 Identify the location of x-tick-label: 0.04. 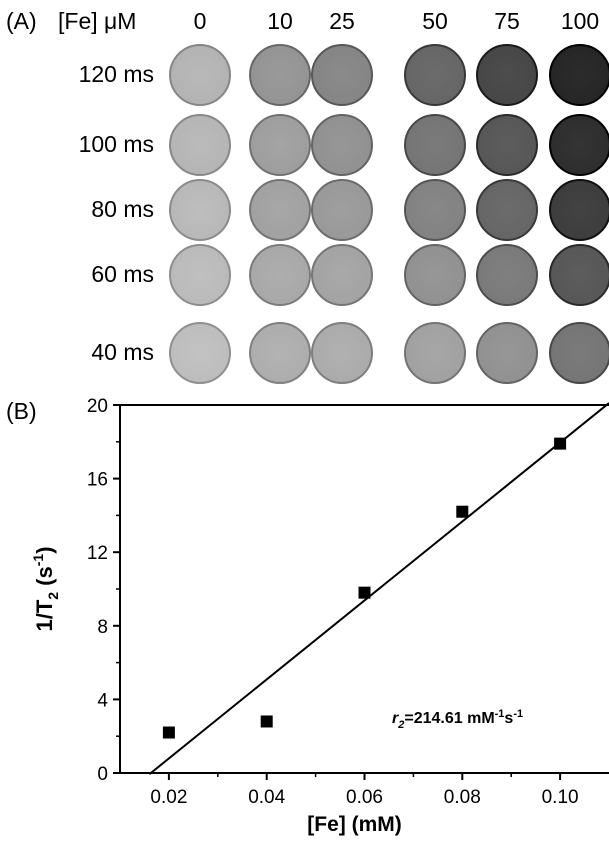
(266, 797).